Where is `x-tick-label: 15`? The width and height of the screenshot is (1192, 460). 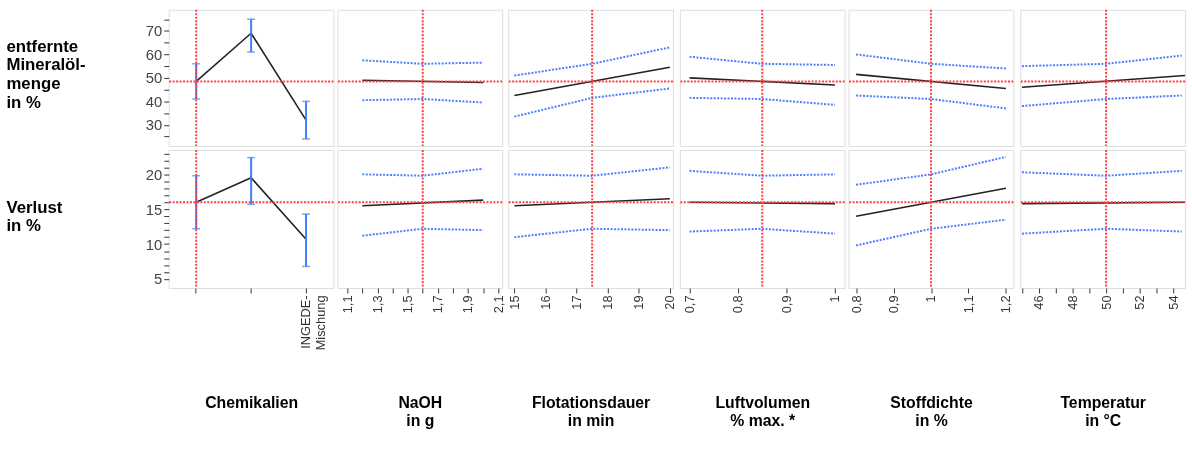
x-tick-label: 15 is located at coordinates (514, 302).